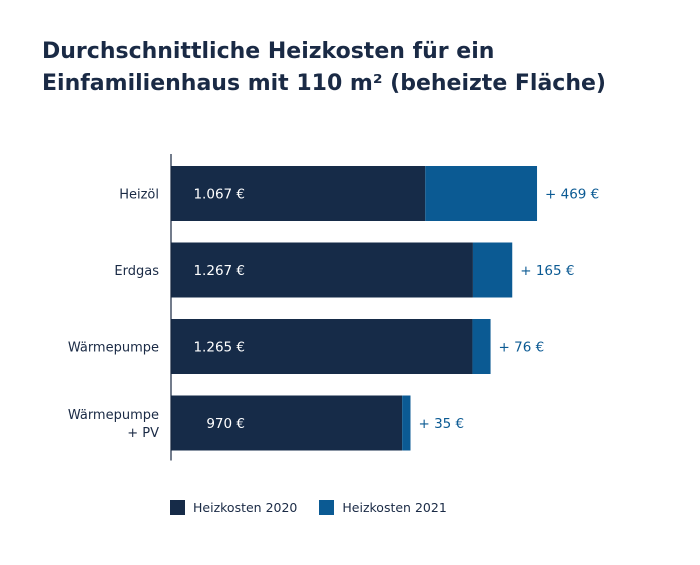 The width and height of the screenshot is (700, 565). What do you see at coordinates (219, 348) in the screenshot?
I see `data-label-2020: 1.265 €` at bounding box center [219, 348].